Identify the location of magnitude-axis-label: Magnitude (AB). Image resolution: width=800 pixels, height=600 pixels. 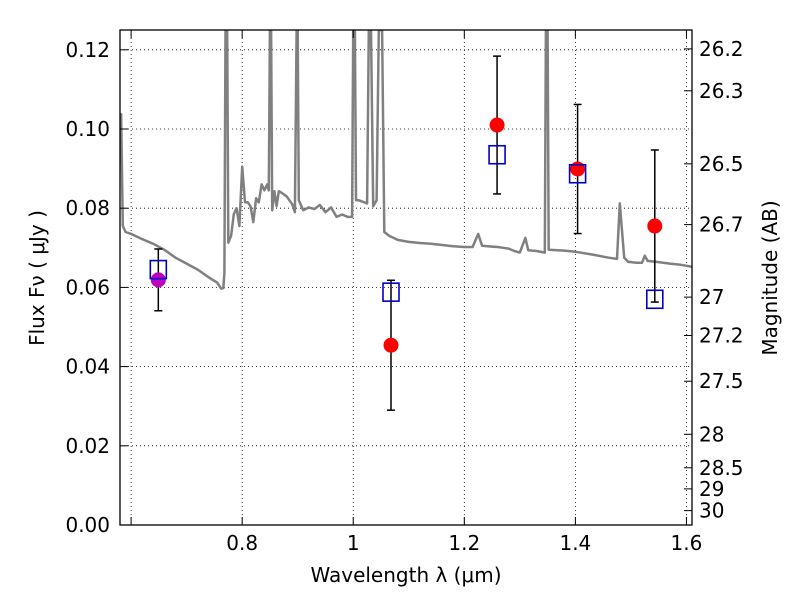
(770, 277).